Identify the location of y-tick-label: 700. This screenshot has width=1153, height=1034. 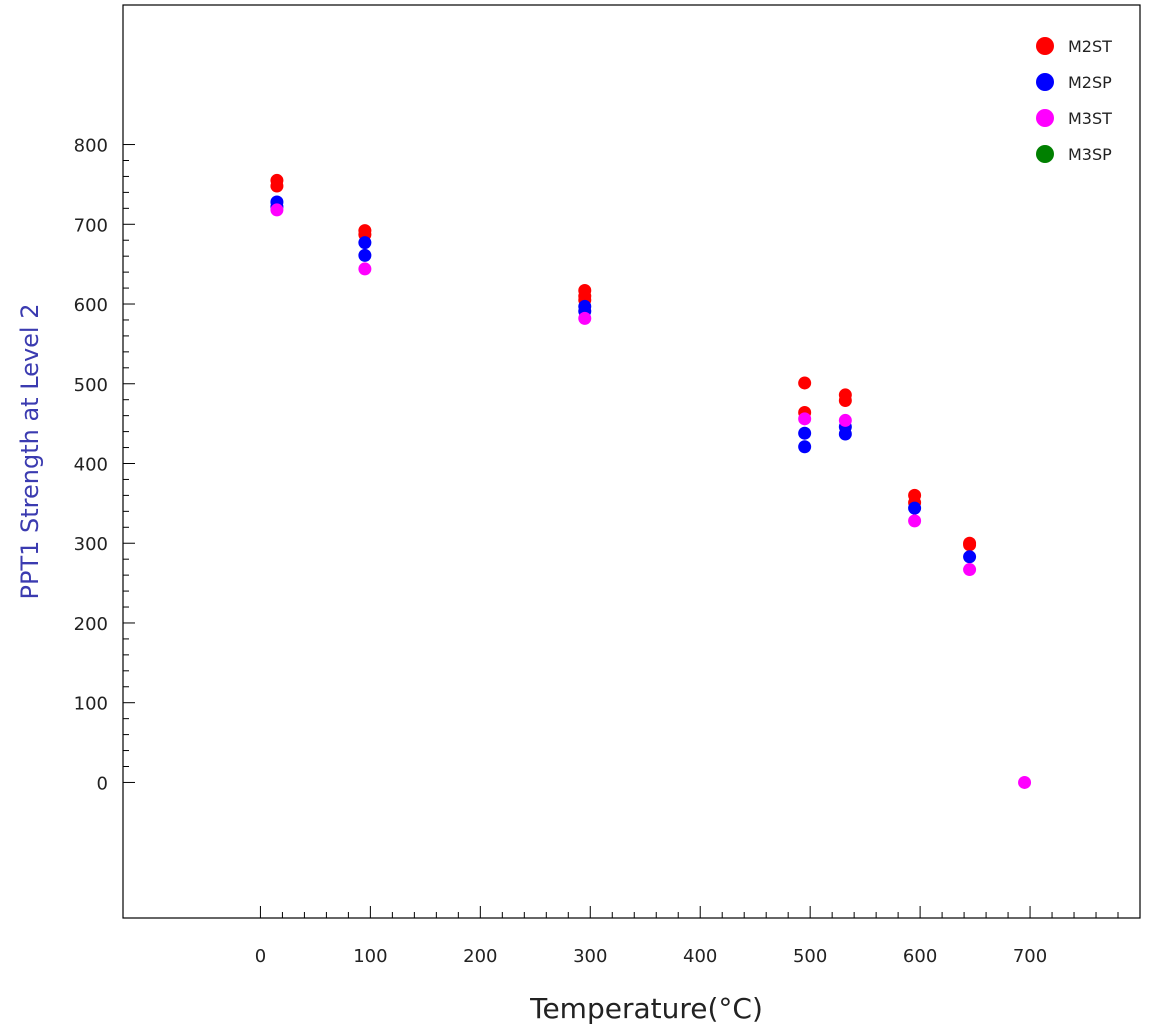
(91, 225).